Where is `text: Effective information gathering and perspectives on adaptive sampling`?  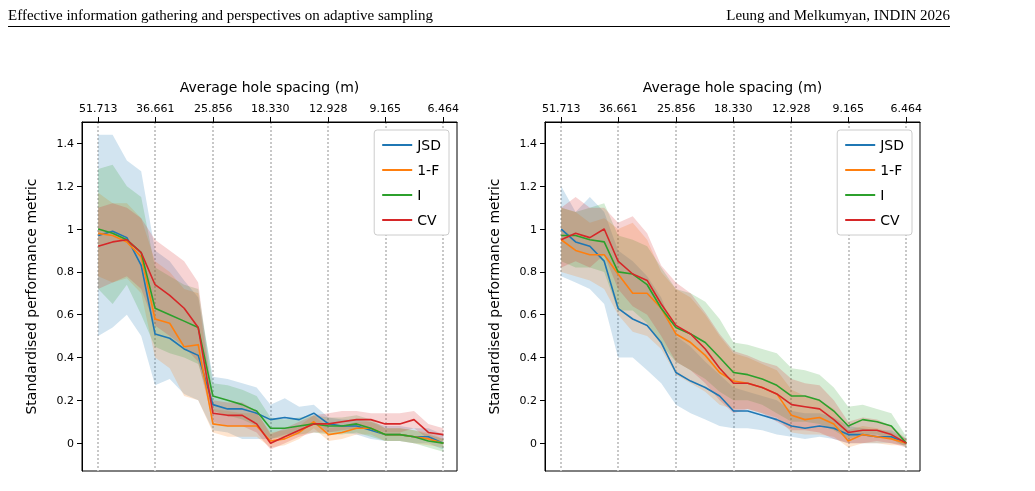
text: Effective information gathering and perspectives on adaptive sampling is located at coordinates (221, 15).